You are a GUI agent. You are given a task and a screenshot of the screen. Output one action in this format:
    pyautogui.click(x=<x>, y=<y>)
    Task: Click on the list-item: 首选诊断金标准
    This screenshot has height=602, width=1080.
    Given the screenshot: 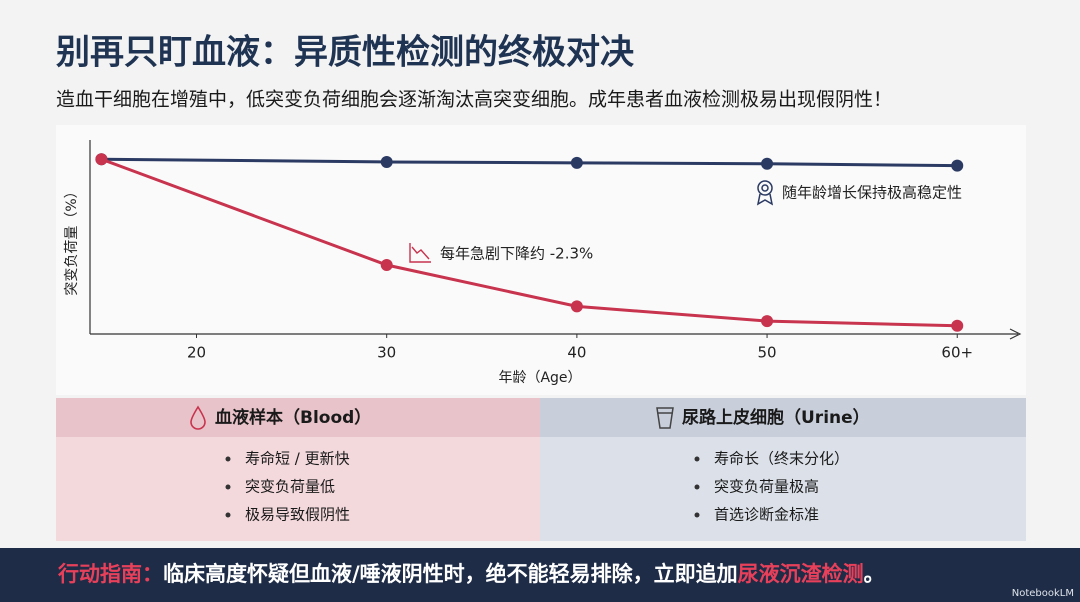 What is the action you would take?
    pyautogui.click(x=766, y=515)
    